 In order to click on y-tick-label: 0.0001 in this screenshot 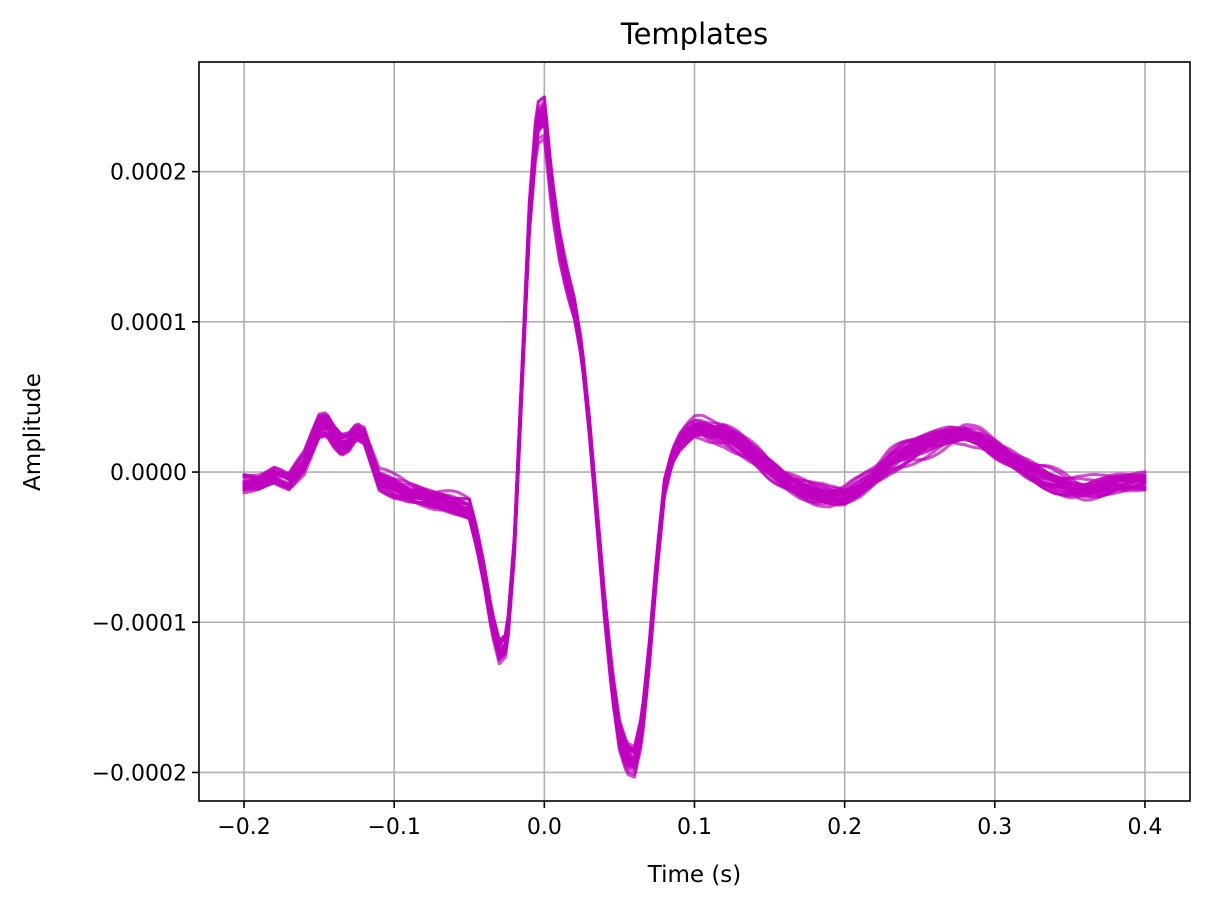, I will do `click(148, 323)`.